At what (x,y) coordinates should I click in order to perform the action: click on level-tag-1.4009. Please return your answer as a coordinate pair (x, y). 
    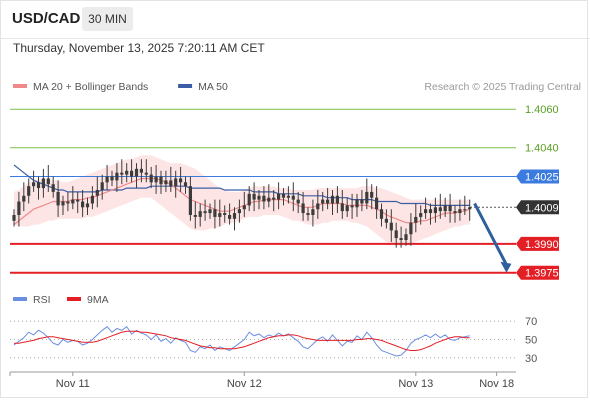
    Looking at the image, I should click on (537, 207).